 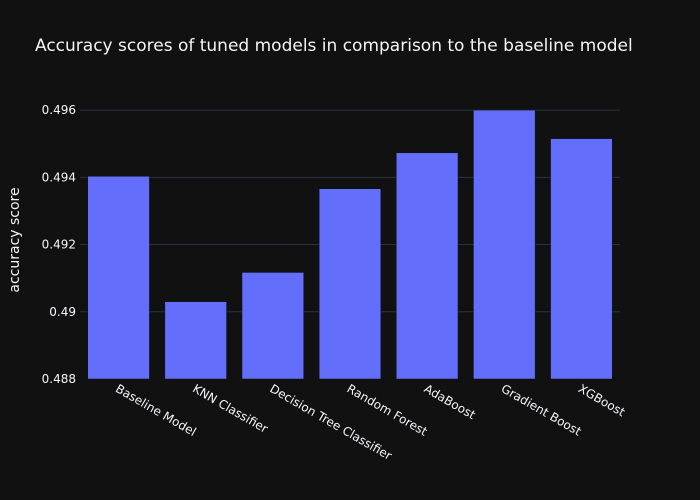 I want to click on bar-knn-classifier, so click(x=195, y=340).